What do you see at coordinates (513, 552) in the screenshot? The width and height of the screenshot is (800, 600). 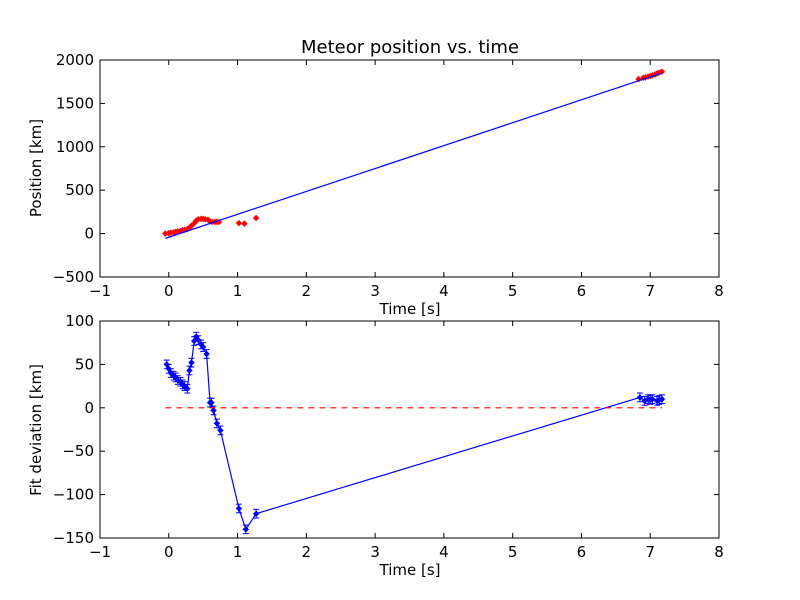 I see `deviation-x-tick-label: 5` at bounding box center [513, 552].